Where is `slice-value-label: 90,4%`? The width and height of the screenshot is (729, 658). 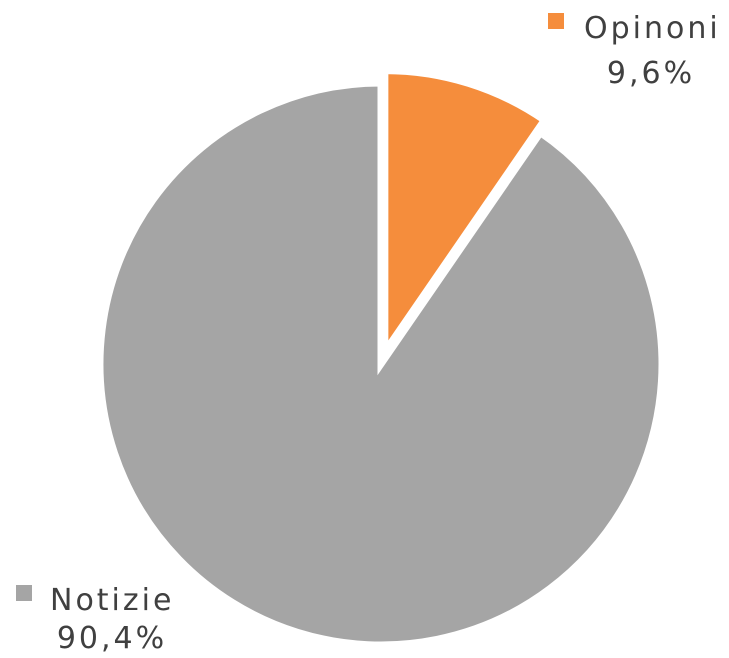
slice-value-label: 90,4% is located at coordinates (112, 638).